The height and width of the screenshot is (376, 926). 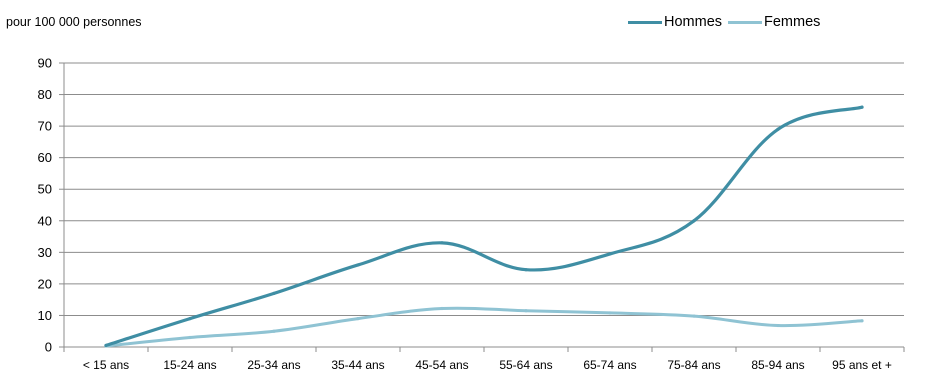 What do you see at coordinates (609, 365) in the screenshot?
I see `x-tick-label: 65-74 ans` at bounding box center [609, 365].